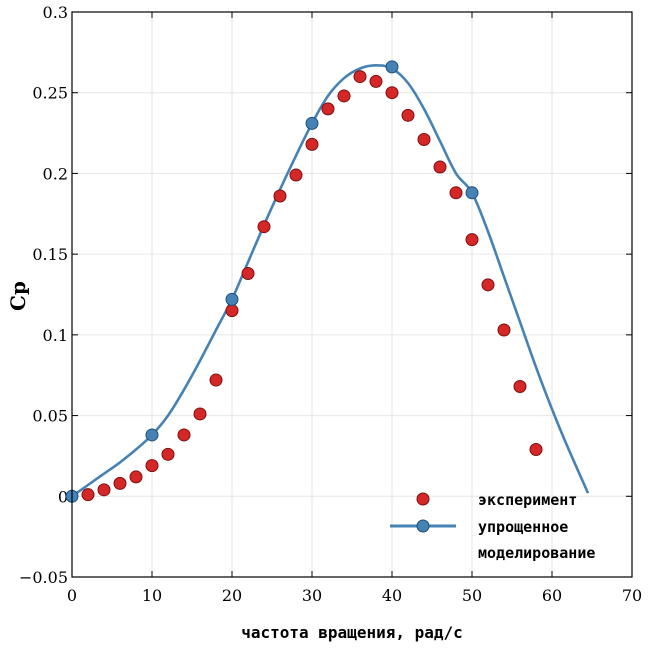  I want to click on legend-label-model-line2: моделирование, so click(536, 553).